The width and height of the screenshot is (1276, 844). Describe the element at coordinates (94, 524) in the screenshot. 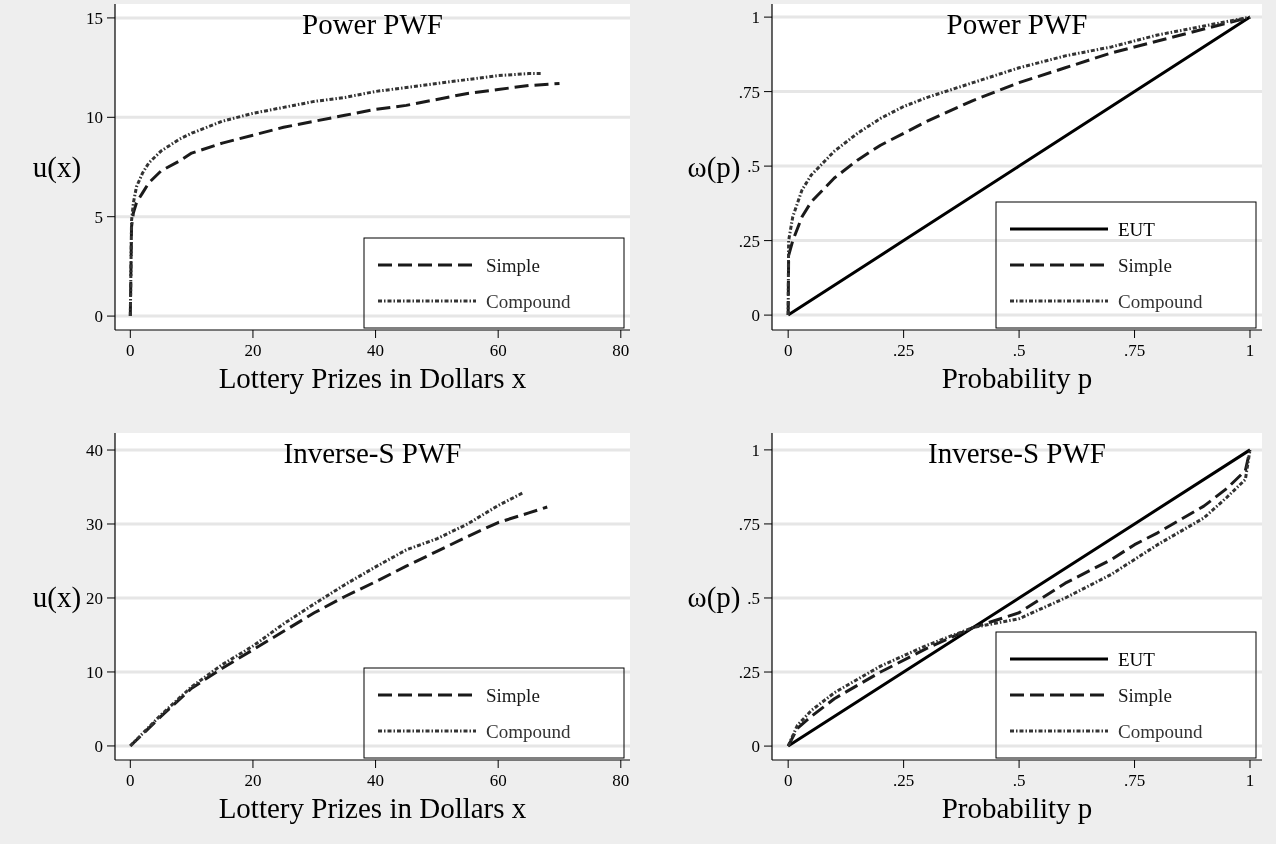

I see `y-tick-label: 30` at that location.